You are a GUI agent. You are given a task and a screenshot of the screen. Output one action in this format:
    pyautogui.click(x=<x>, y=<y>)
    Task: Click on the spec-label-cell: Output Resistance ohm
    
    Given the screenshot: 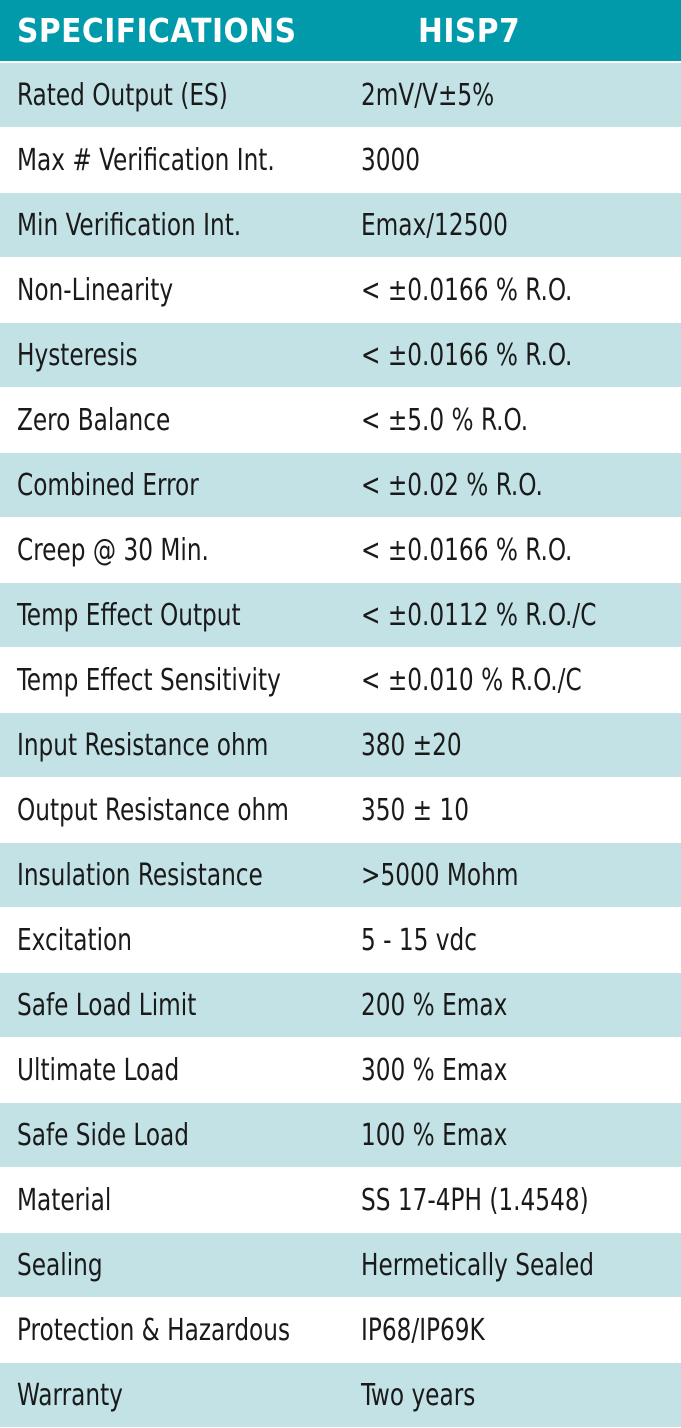 What is the action you would take?
    pyautogui.click(x=171, y=810)
    